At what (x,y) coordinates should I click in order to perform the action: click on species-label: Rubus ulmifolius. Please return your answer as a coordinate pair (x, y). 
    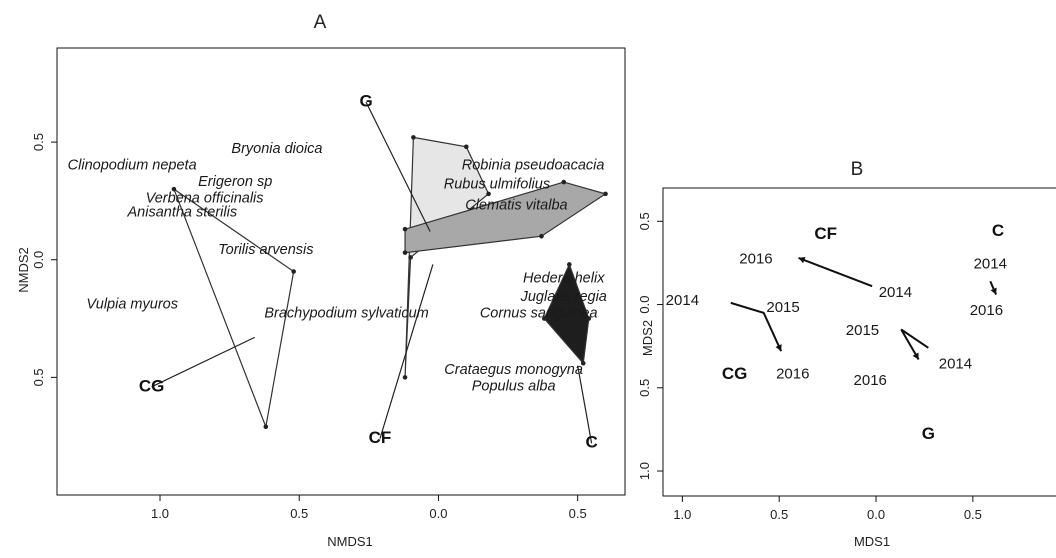
    Looking at the image, I should click on (497, 184).